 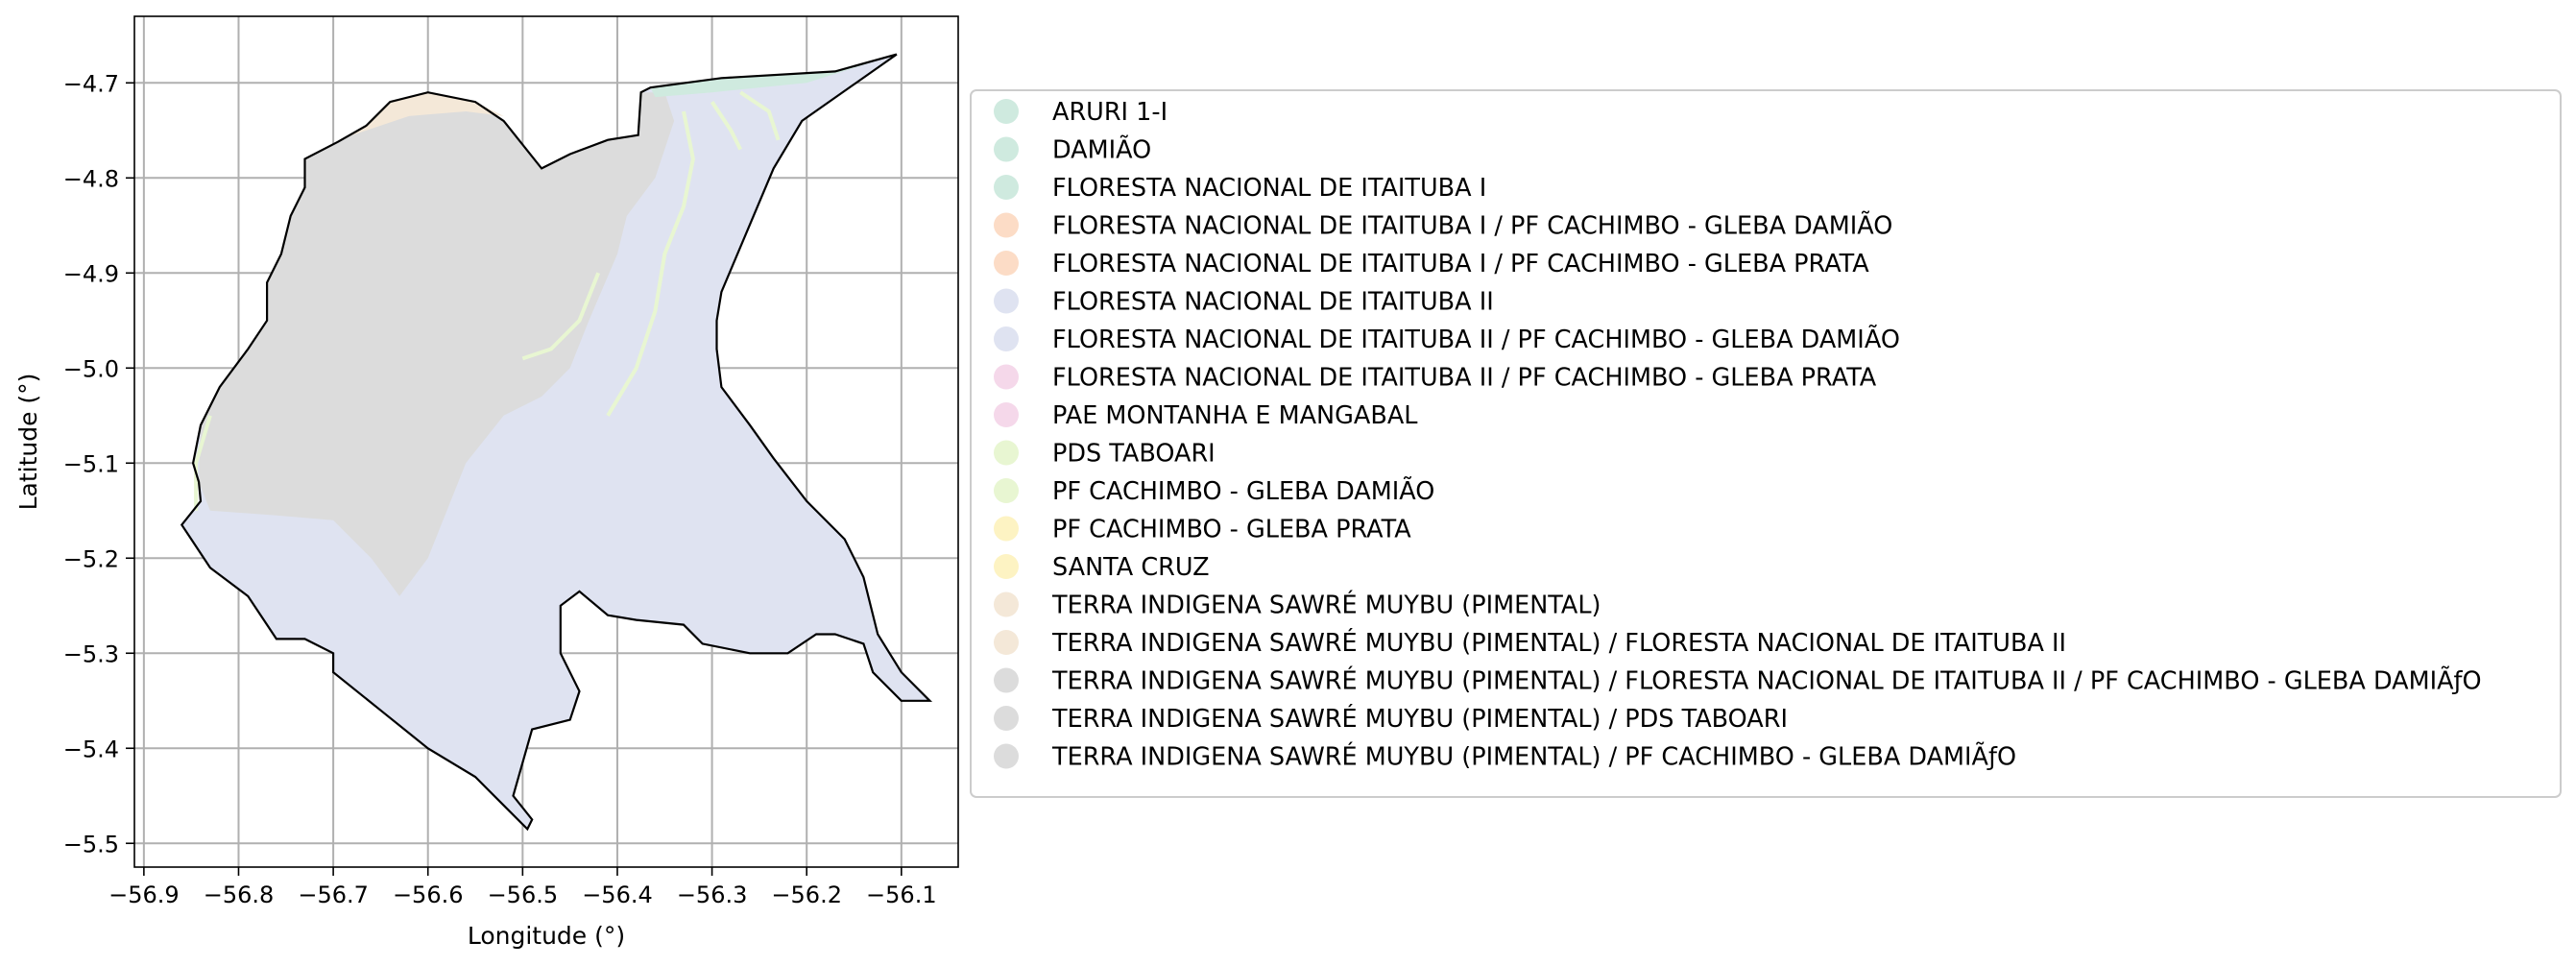 I want to click on y-tick-label-4: −5.1, so click(x=91, y=463).